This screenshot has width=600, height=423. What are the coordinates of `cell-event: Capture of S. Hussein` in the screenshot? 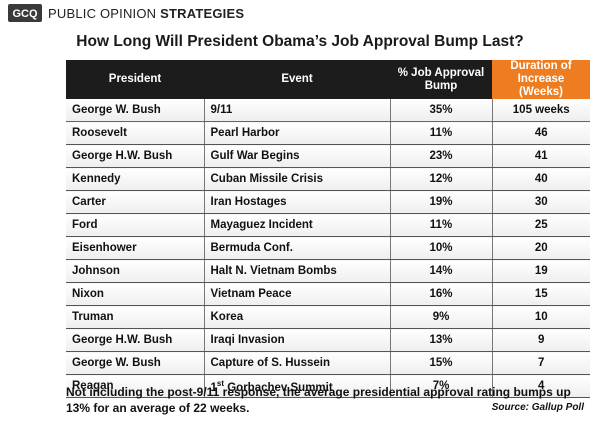 It's located at (297, 363).